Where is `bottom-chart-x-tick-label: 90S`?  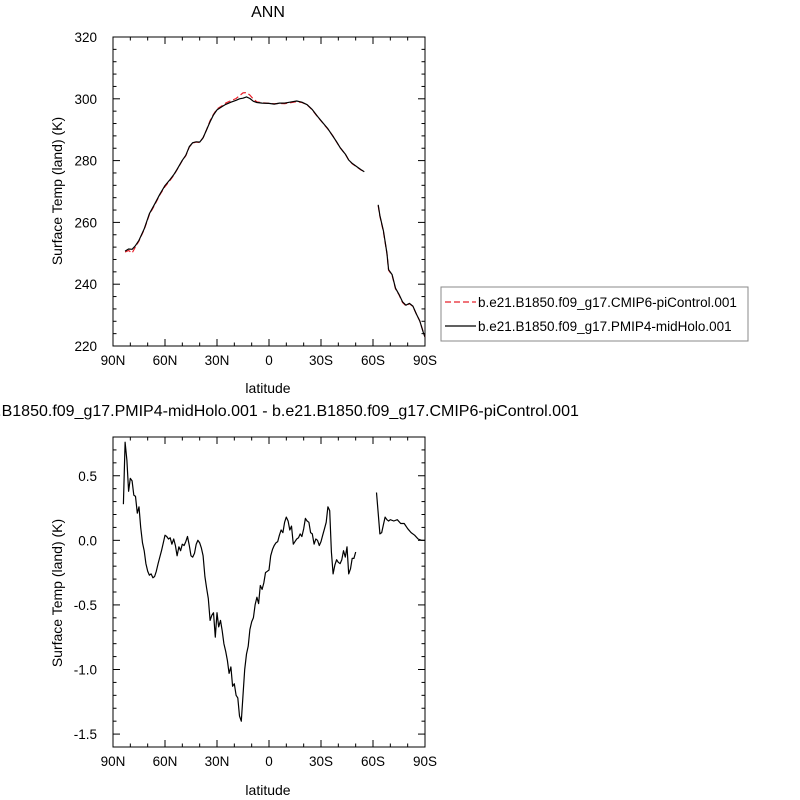 bottom-chart-x-tick-label: 90S is located at coordinates (425, 761).